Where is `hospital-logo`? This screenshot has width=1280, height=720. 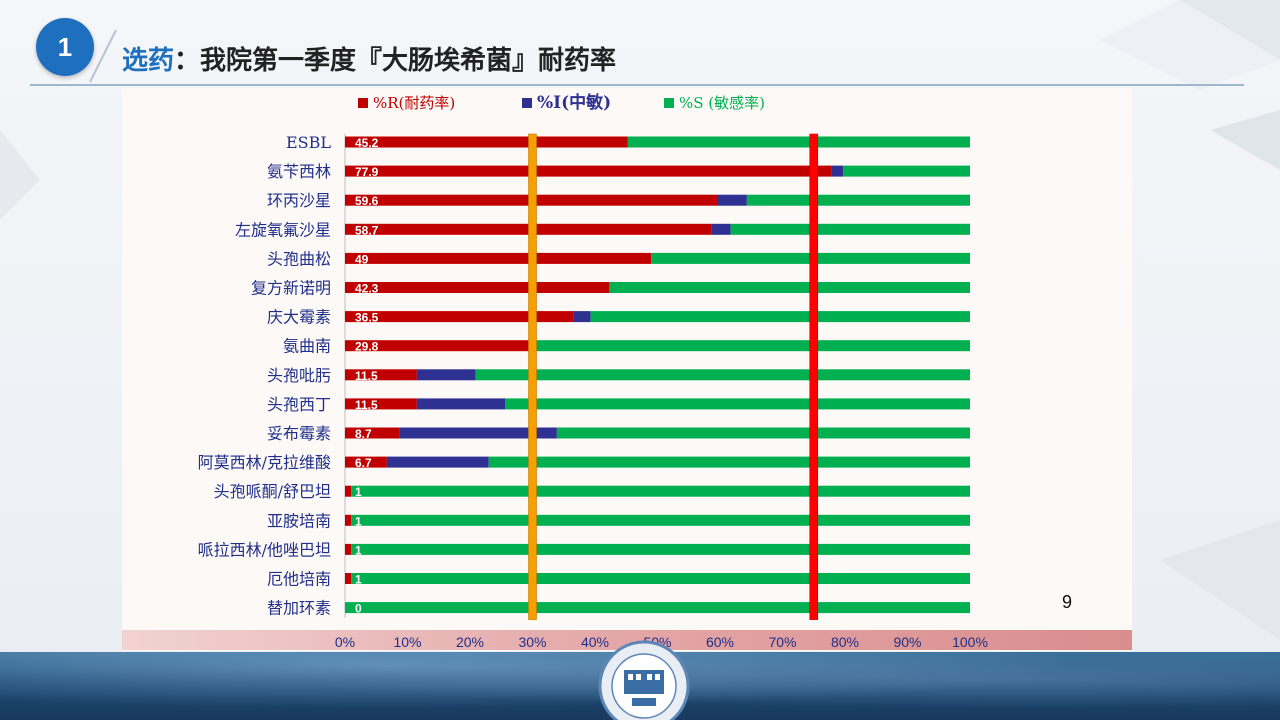 hospital-logo is located at coordinates (644, 680).